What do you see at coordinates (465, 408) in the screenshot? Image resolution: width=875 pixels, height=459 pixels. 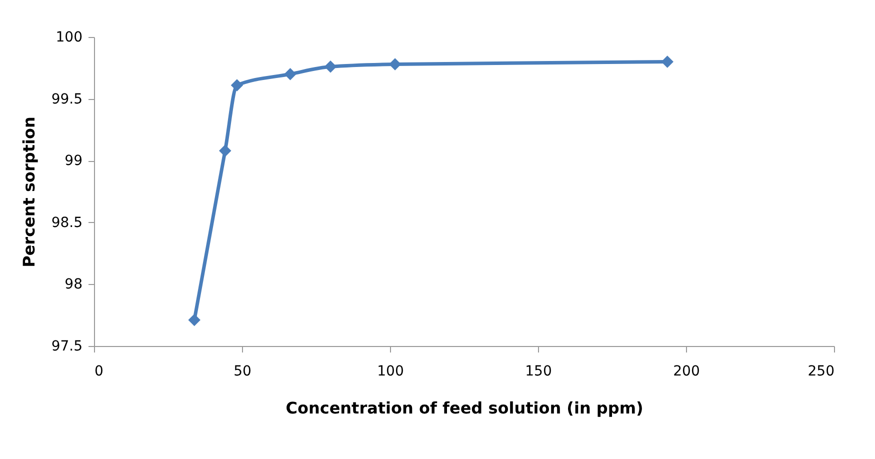 I see `x-axis-title: Concentration of feed solution (in ppm)` at bounding box center [465, 408].